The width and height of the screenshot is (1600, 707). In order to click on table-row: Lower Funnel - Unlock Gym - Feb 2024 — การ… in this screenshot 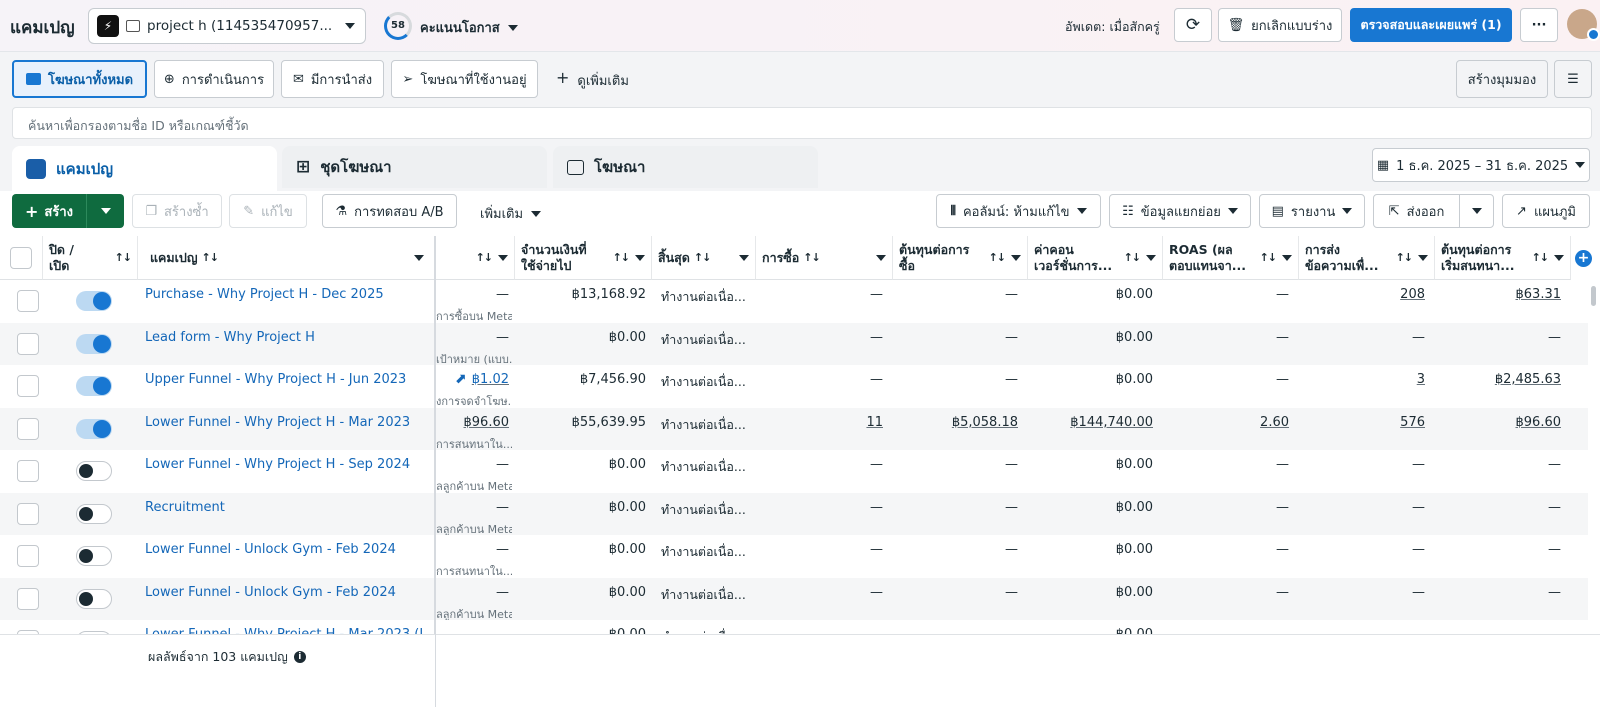, I will do `click(794, 556)`.